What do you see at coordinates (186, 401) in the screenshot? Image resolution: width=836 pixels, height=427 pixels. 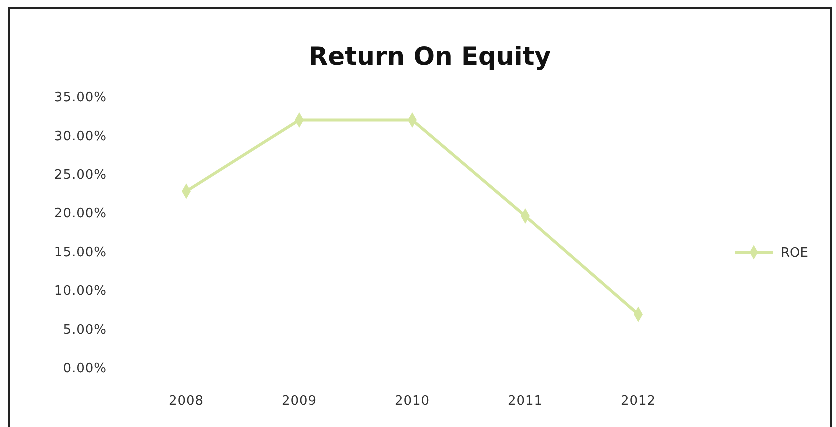 I see `x-tick-label: 2008` at bounding box center [186, 401].